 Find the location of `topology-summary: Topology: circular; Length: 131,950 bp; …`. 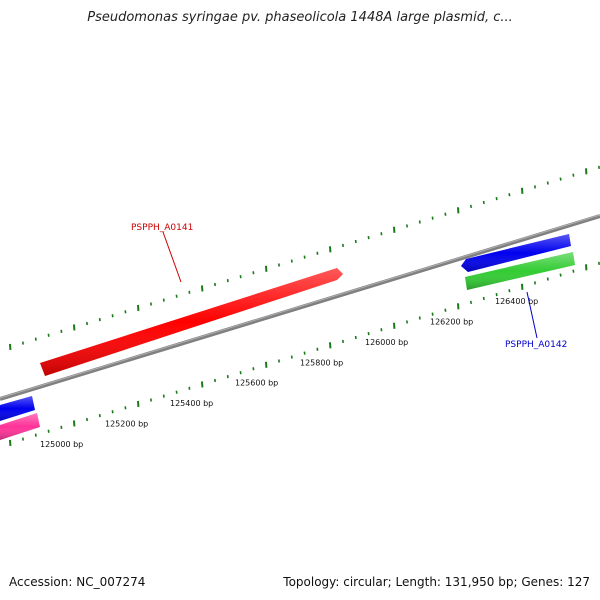

topology-summary: Topology: circular; Length: 131,950 bp; … is located at coordinates (436, 582).